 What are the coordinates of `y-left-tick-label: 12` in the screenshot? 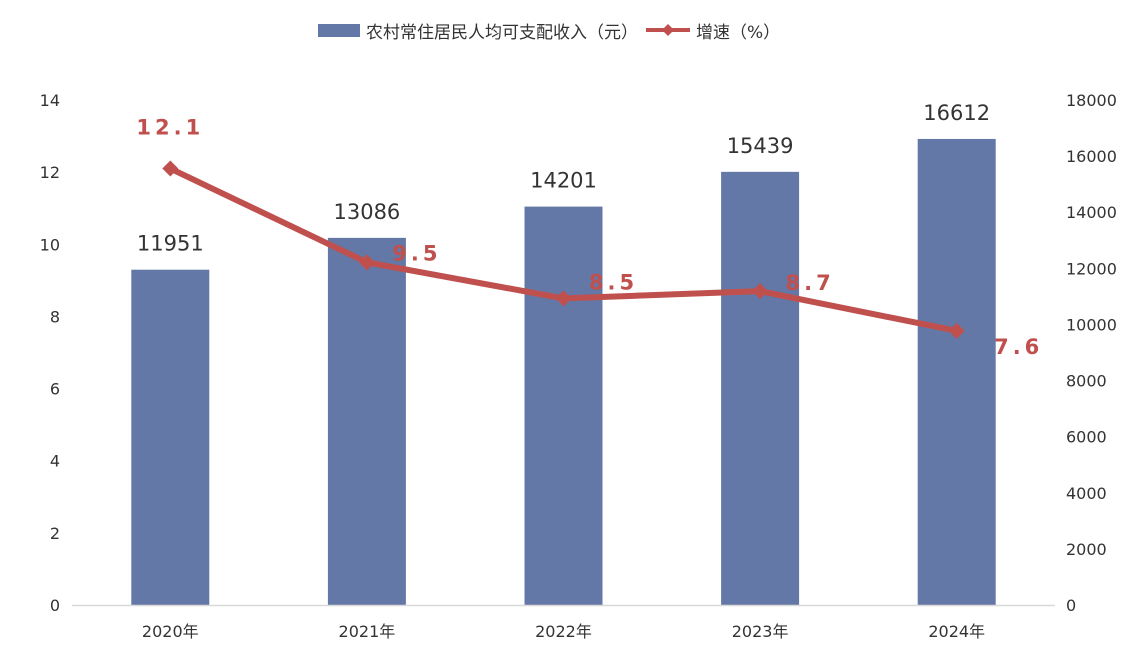 It's located at (50, 172).